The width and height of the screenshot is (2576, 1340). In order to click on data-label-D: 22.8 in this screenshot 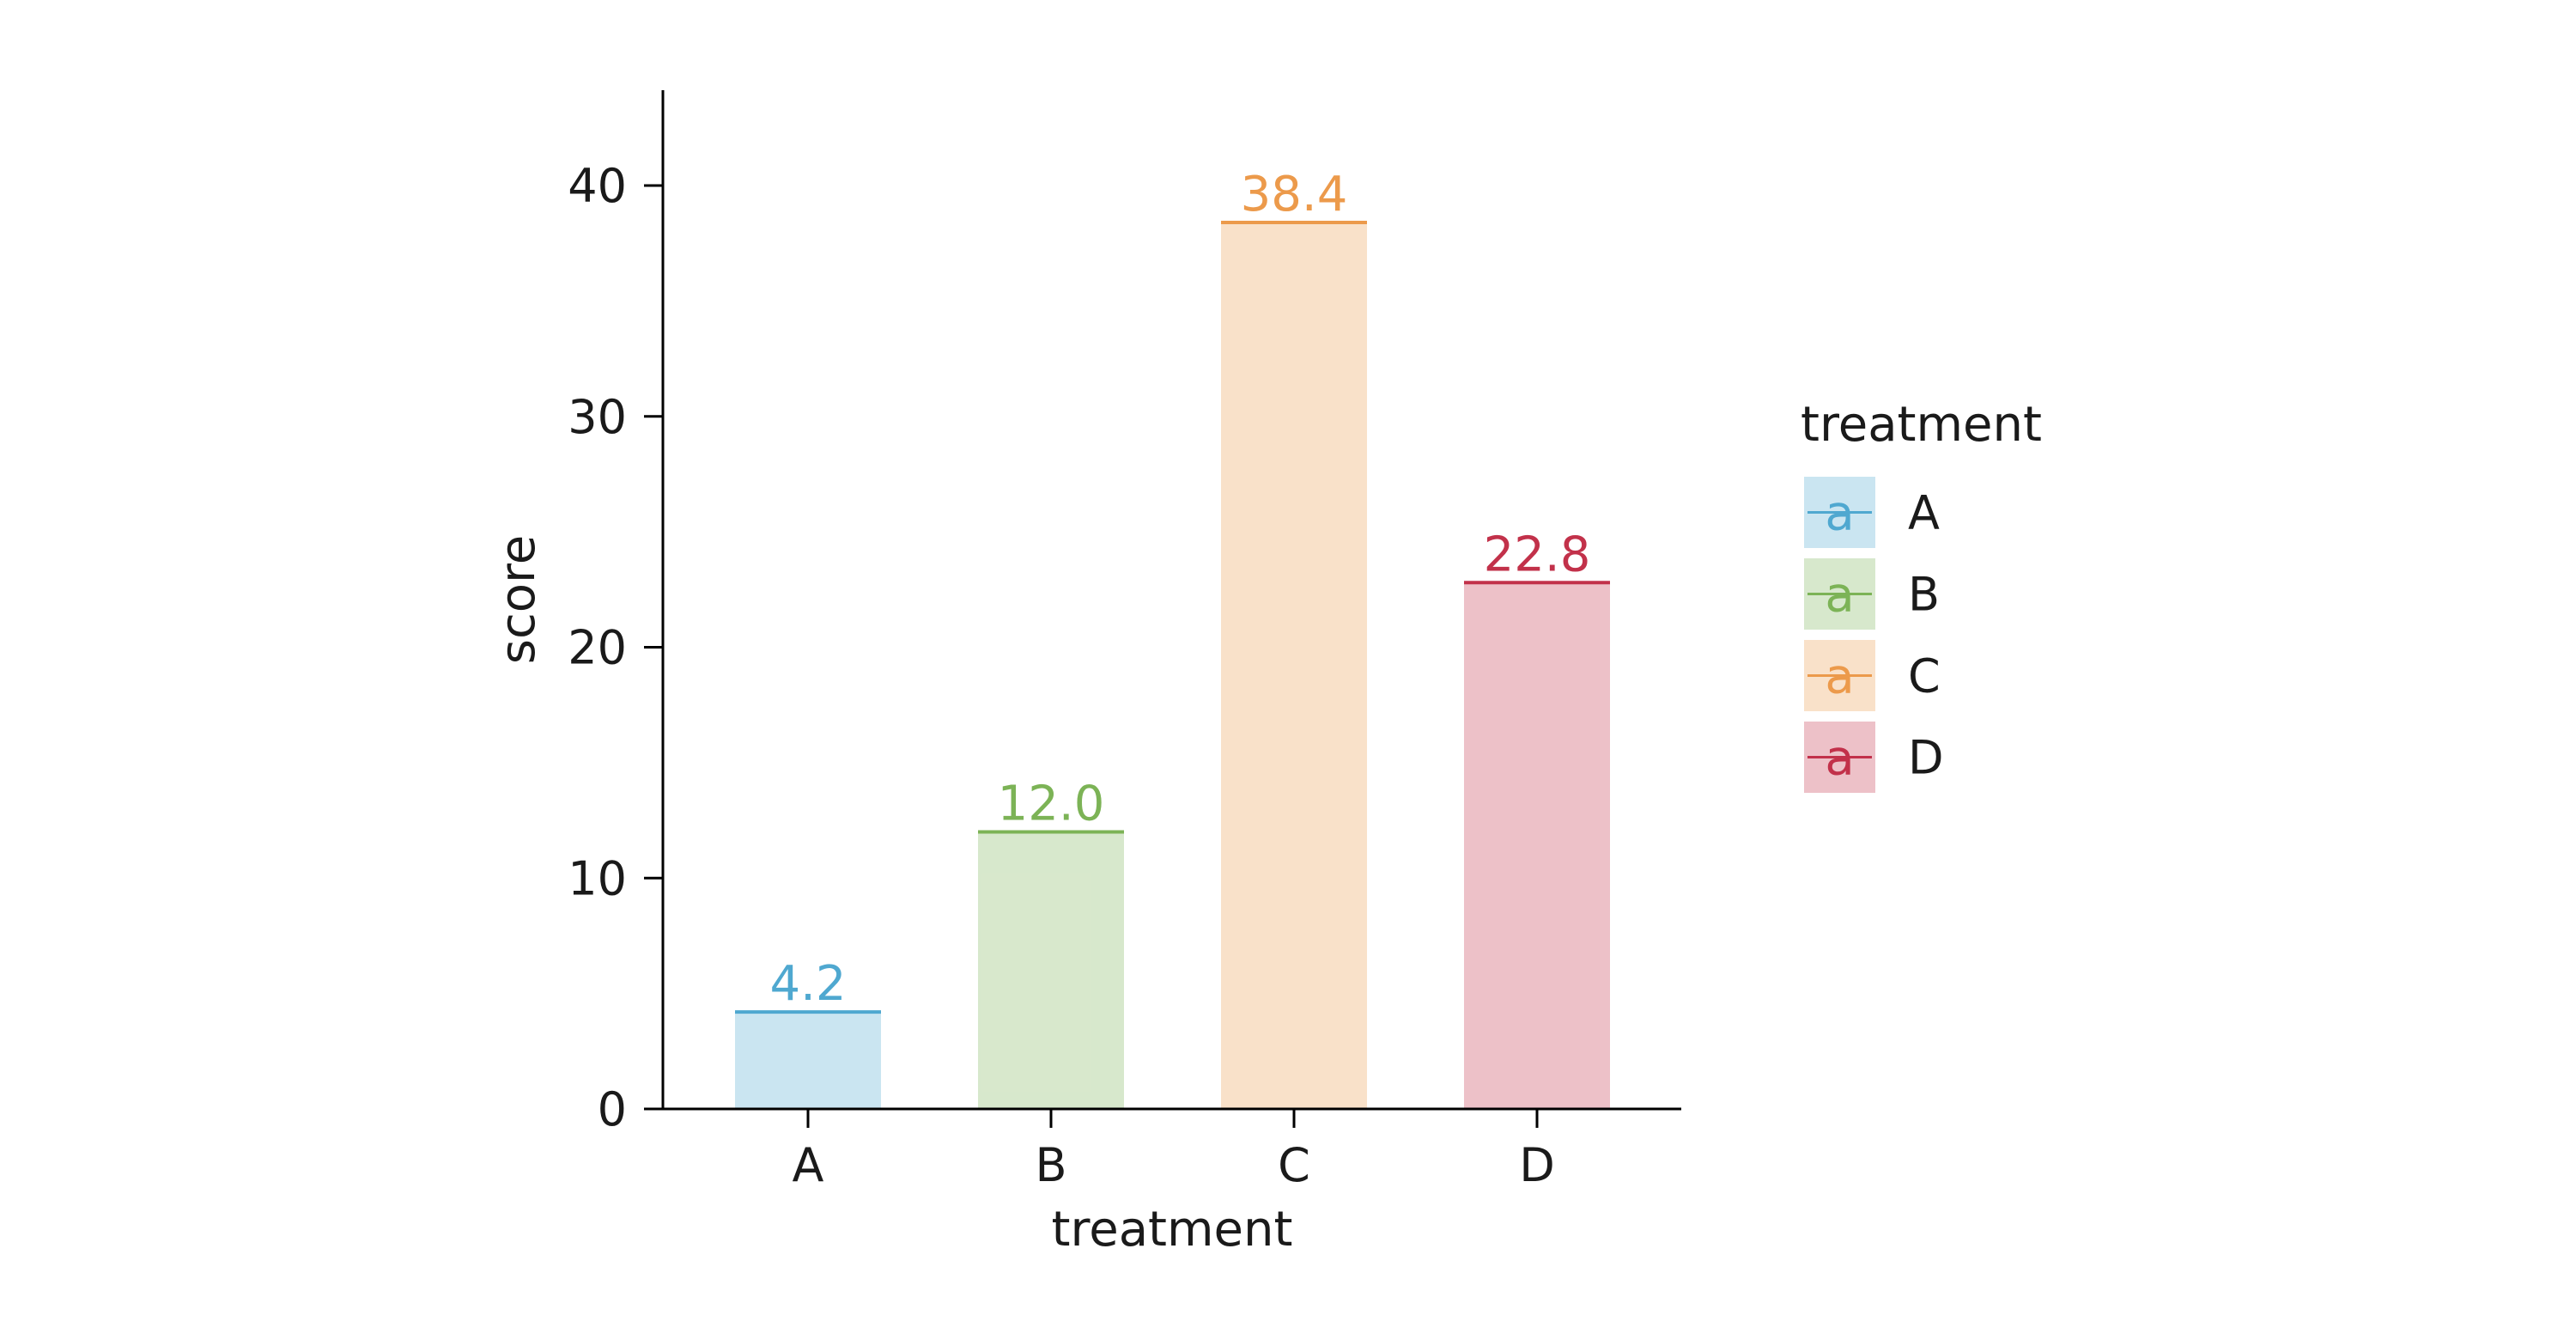, I will do `click(1537, 554)`.